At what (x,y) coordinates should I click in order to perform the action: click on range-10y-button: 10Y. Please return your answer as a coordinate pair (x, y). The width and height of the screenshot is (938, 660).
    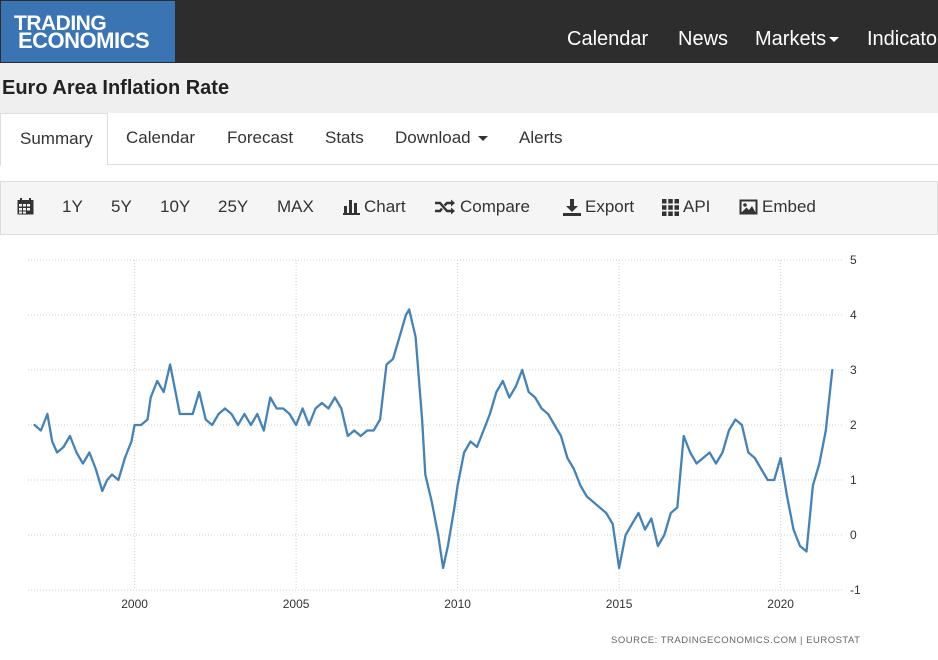
    Looking at the image, I should click on (175, 206).